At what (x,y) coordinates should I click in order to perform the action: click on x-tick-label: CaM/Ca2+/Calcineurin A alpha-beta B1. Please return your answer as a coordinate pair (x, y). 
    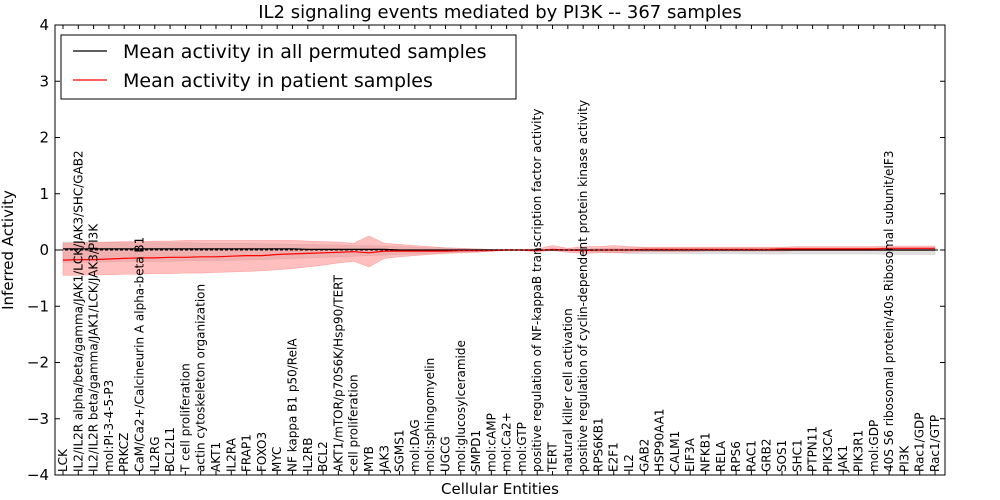
    Looking at the image, I should click on (140, 354).